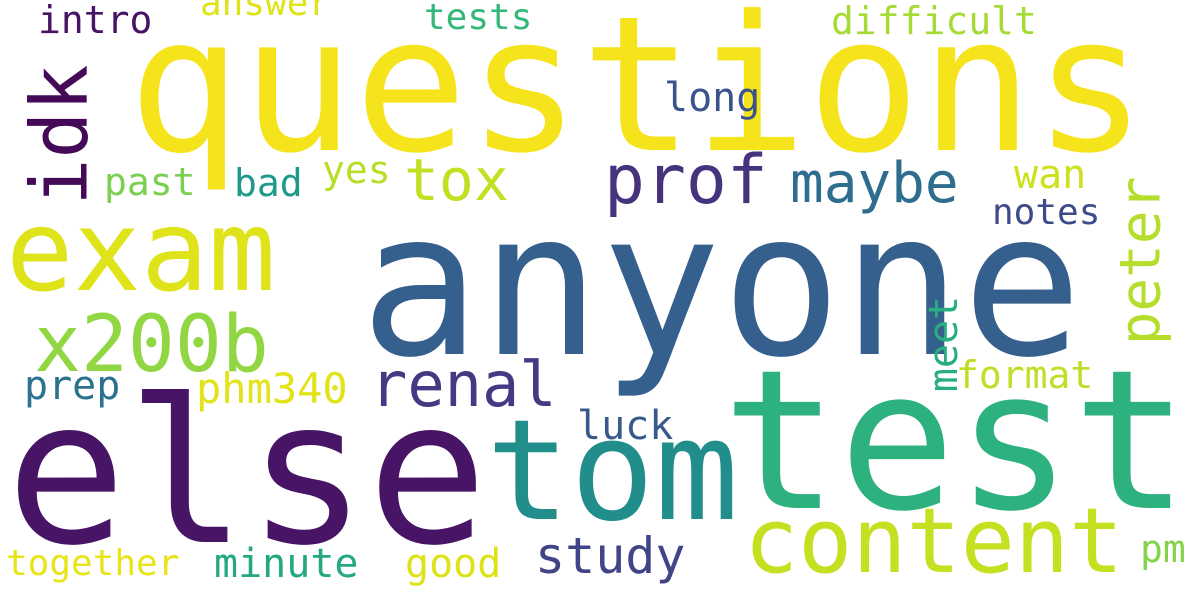 Image resolution: width=1200 pixels, height=600 pixels. I want to click on word-bad: bad, so click(268, 183).